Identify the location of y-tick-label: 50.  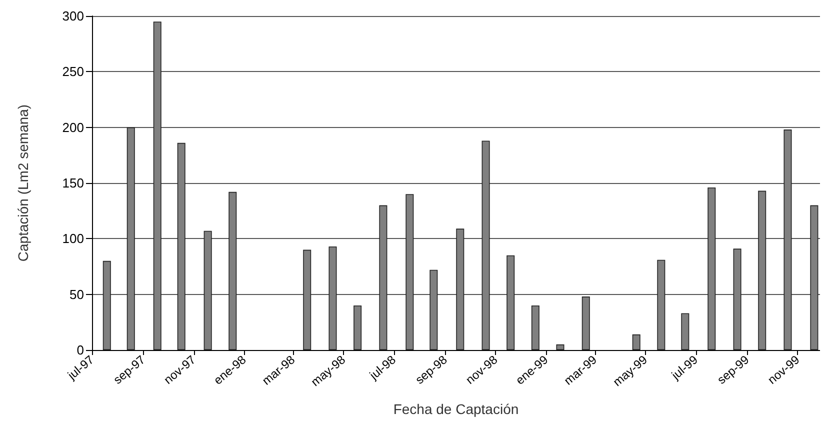
(77, 294).